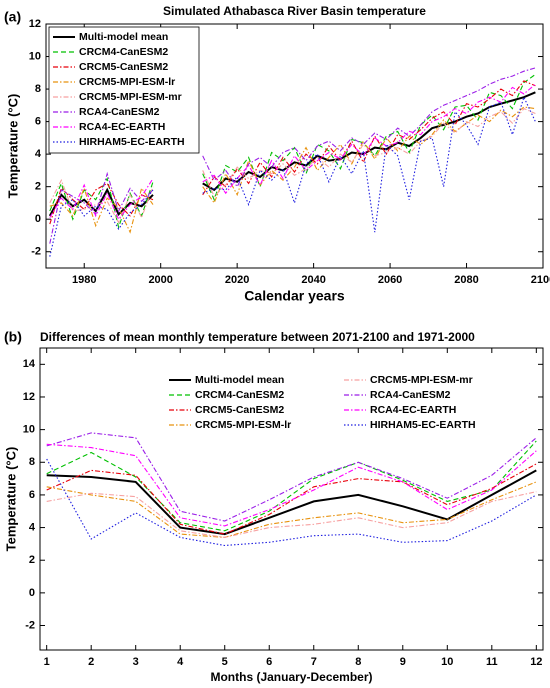 Image resolution: width=550 pixels, height=688 pixels. I want to click on x-tick-label: 9, so click(403, 662).